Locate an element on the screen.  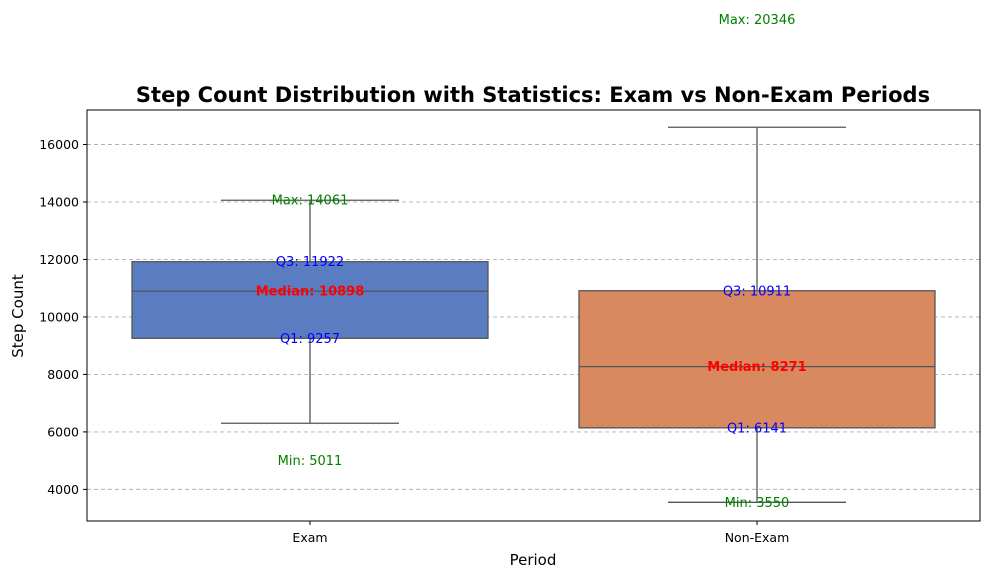
x-axis-label: Period is located at coordinates (533, 560).